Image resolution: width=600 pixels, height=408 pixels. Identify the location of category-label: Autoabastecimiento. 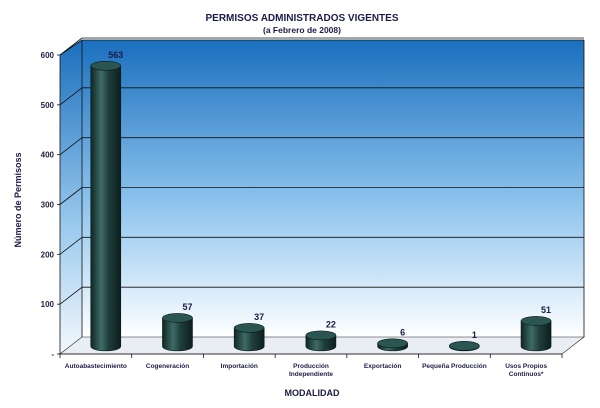
(96, 366).